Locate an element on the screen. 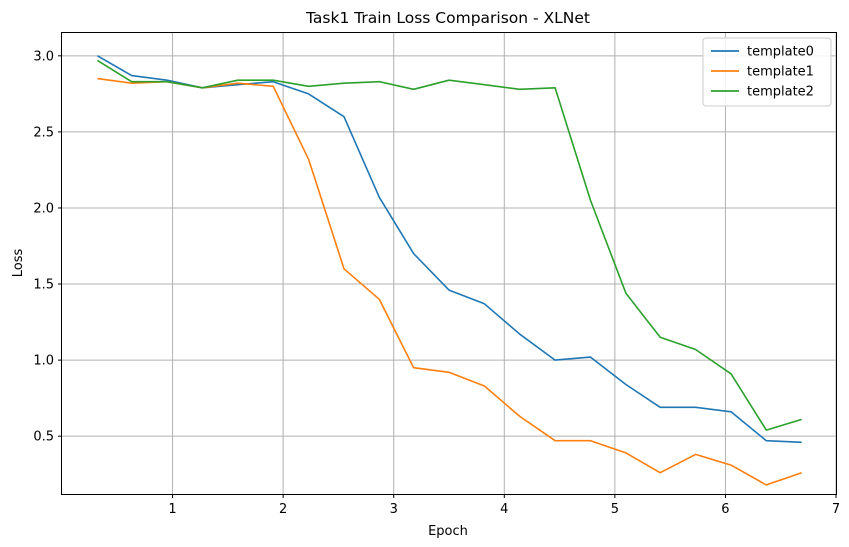 The height and width of the screenshot is (547, 849). legend-box is located at coordinates (767, 72).